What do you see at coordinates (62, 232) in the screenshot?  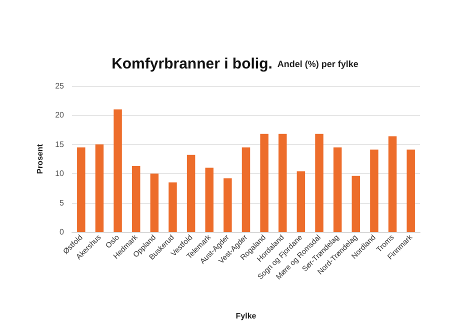 I see `y-tick-label: 0` at bounding box center [62, 232].